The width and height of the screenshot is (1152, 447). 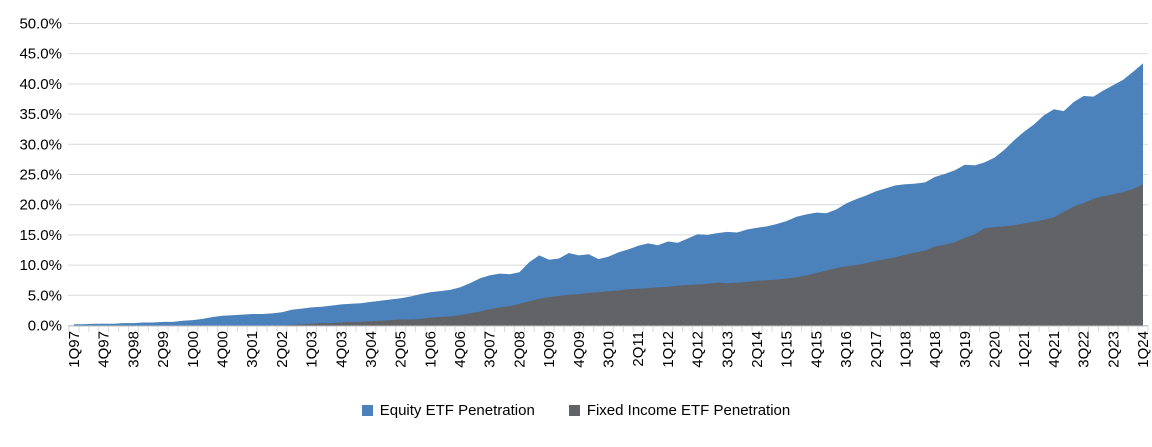 What do you see at coordinates (460, 349) in the screenshot?
I see `x-axis-label: 4Q06` at bounding box center [460, 349].